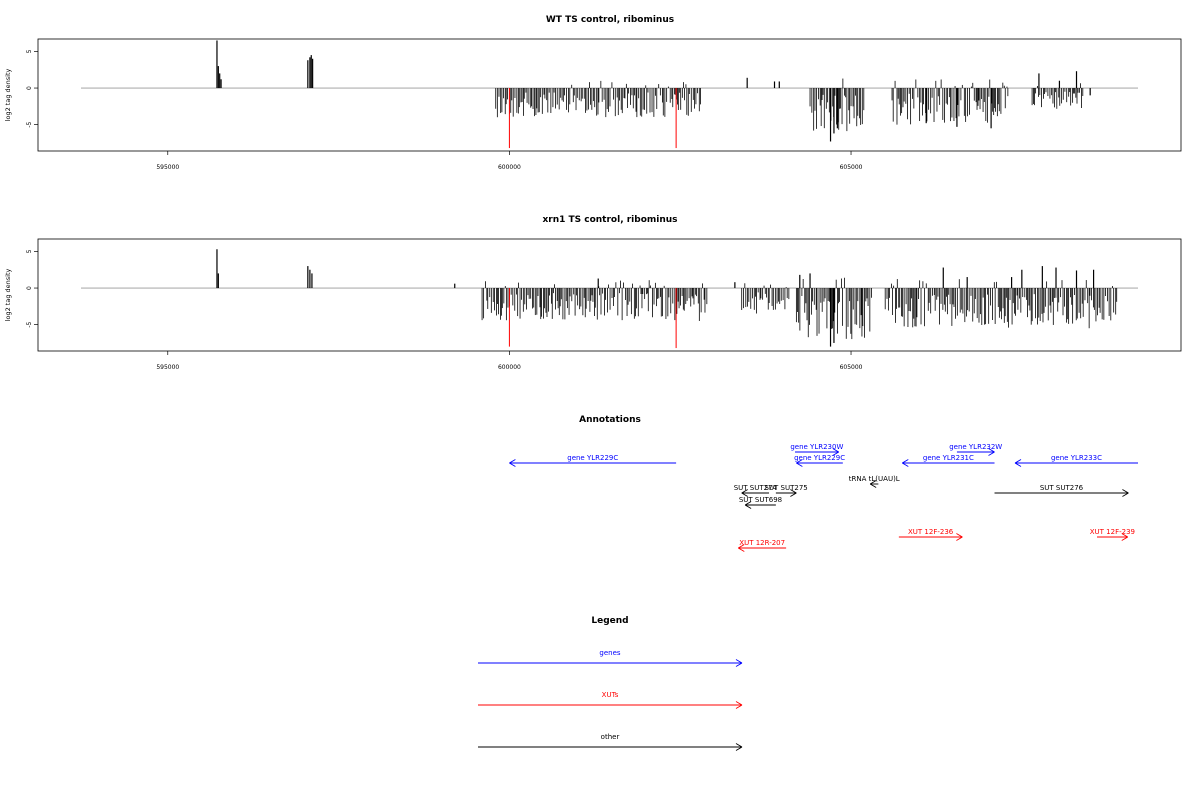 The width and height of the screenshot is (1200, 800). I want to click on feature-label: XUT 12F-236, so click(931, 532).